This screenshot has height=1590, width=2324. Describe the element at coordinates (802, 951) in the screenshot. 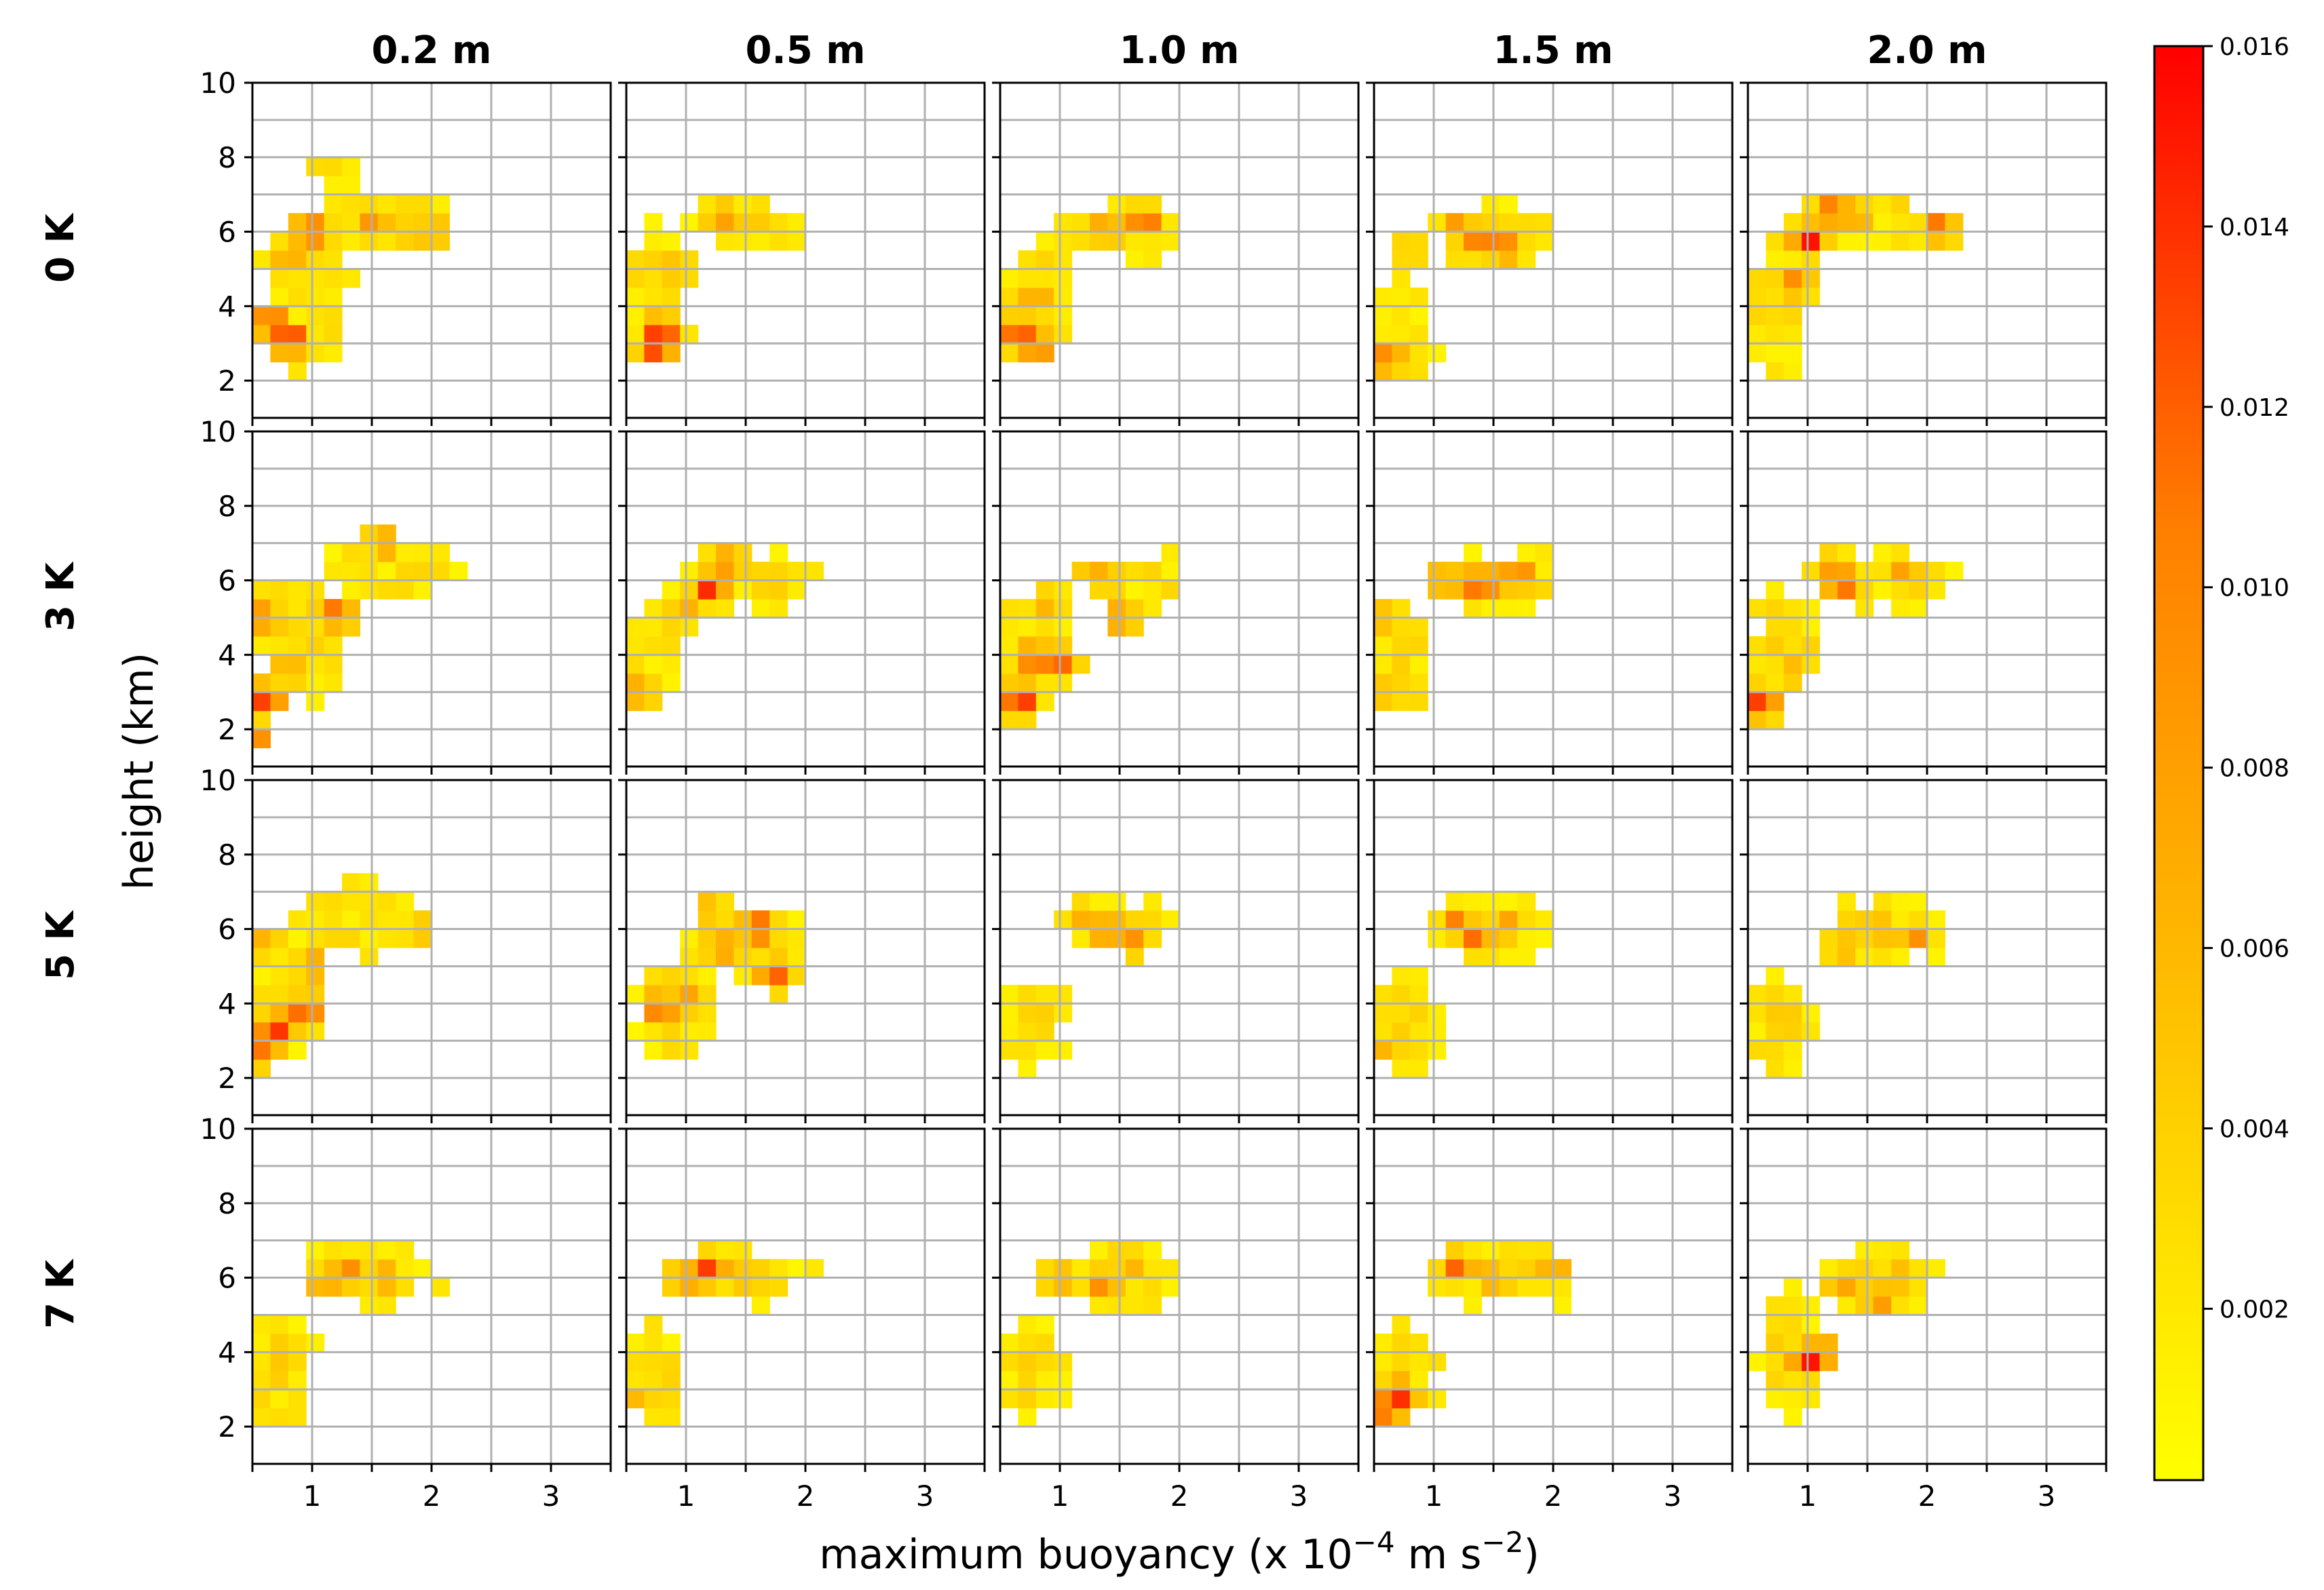

I see `panel-r2-c1` at that location.